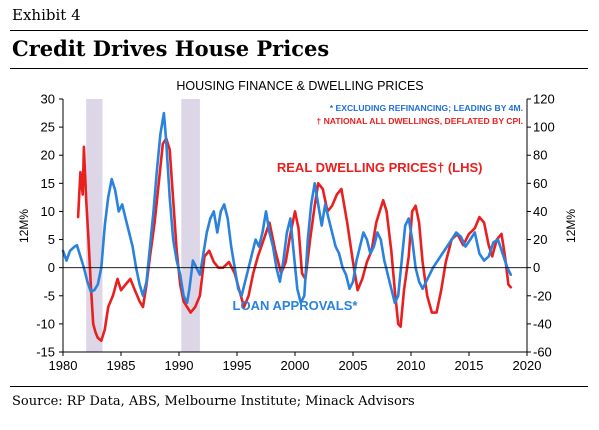 Image resolution: width=599 pixels, height=430 pixels. Describe the element at coordinates (48, 127) in the screenshot. I see `y-tick-label-left: 25` at that location.